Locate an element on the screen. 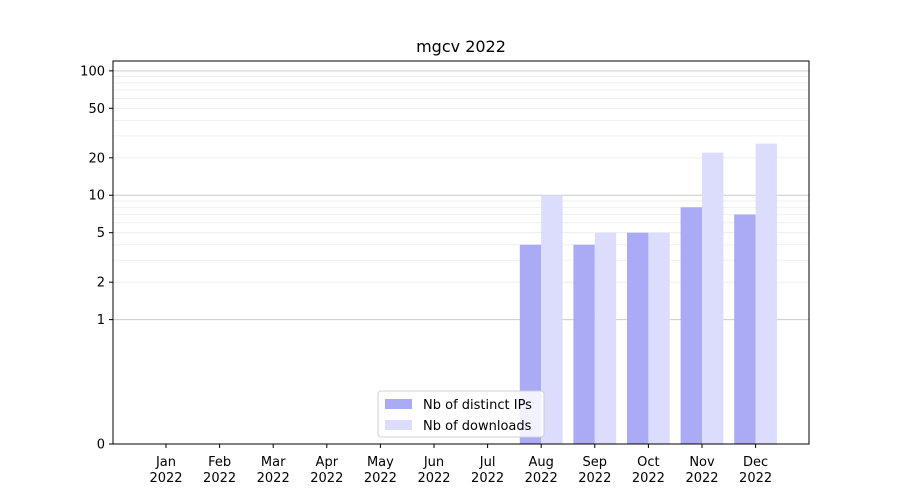 The width and height of the screenshot is (900, 500). x-tick-label: Sep 2022 is located at coordinates (594, 470).